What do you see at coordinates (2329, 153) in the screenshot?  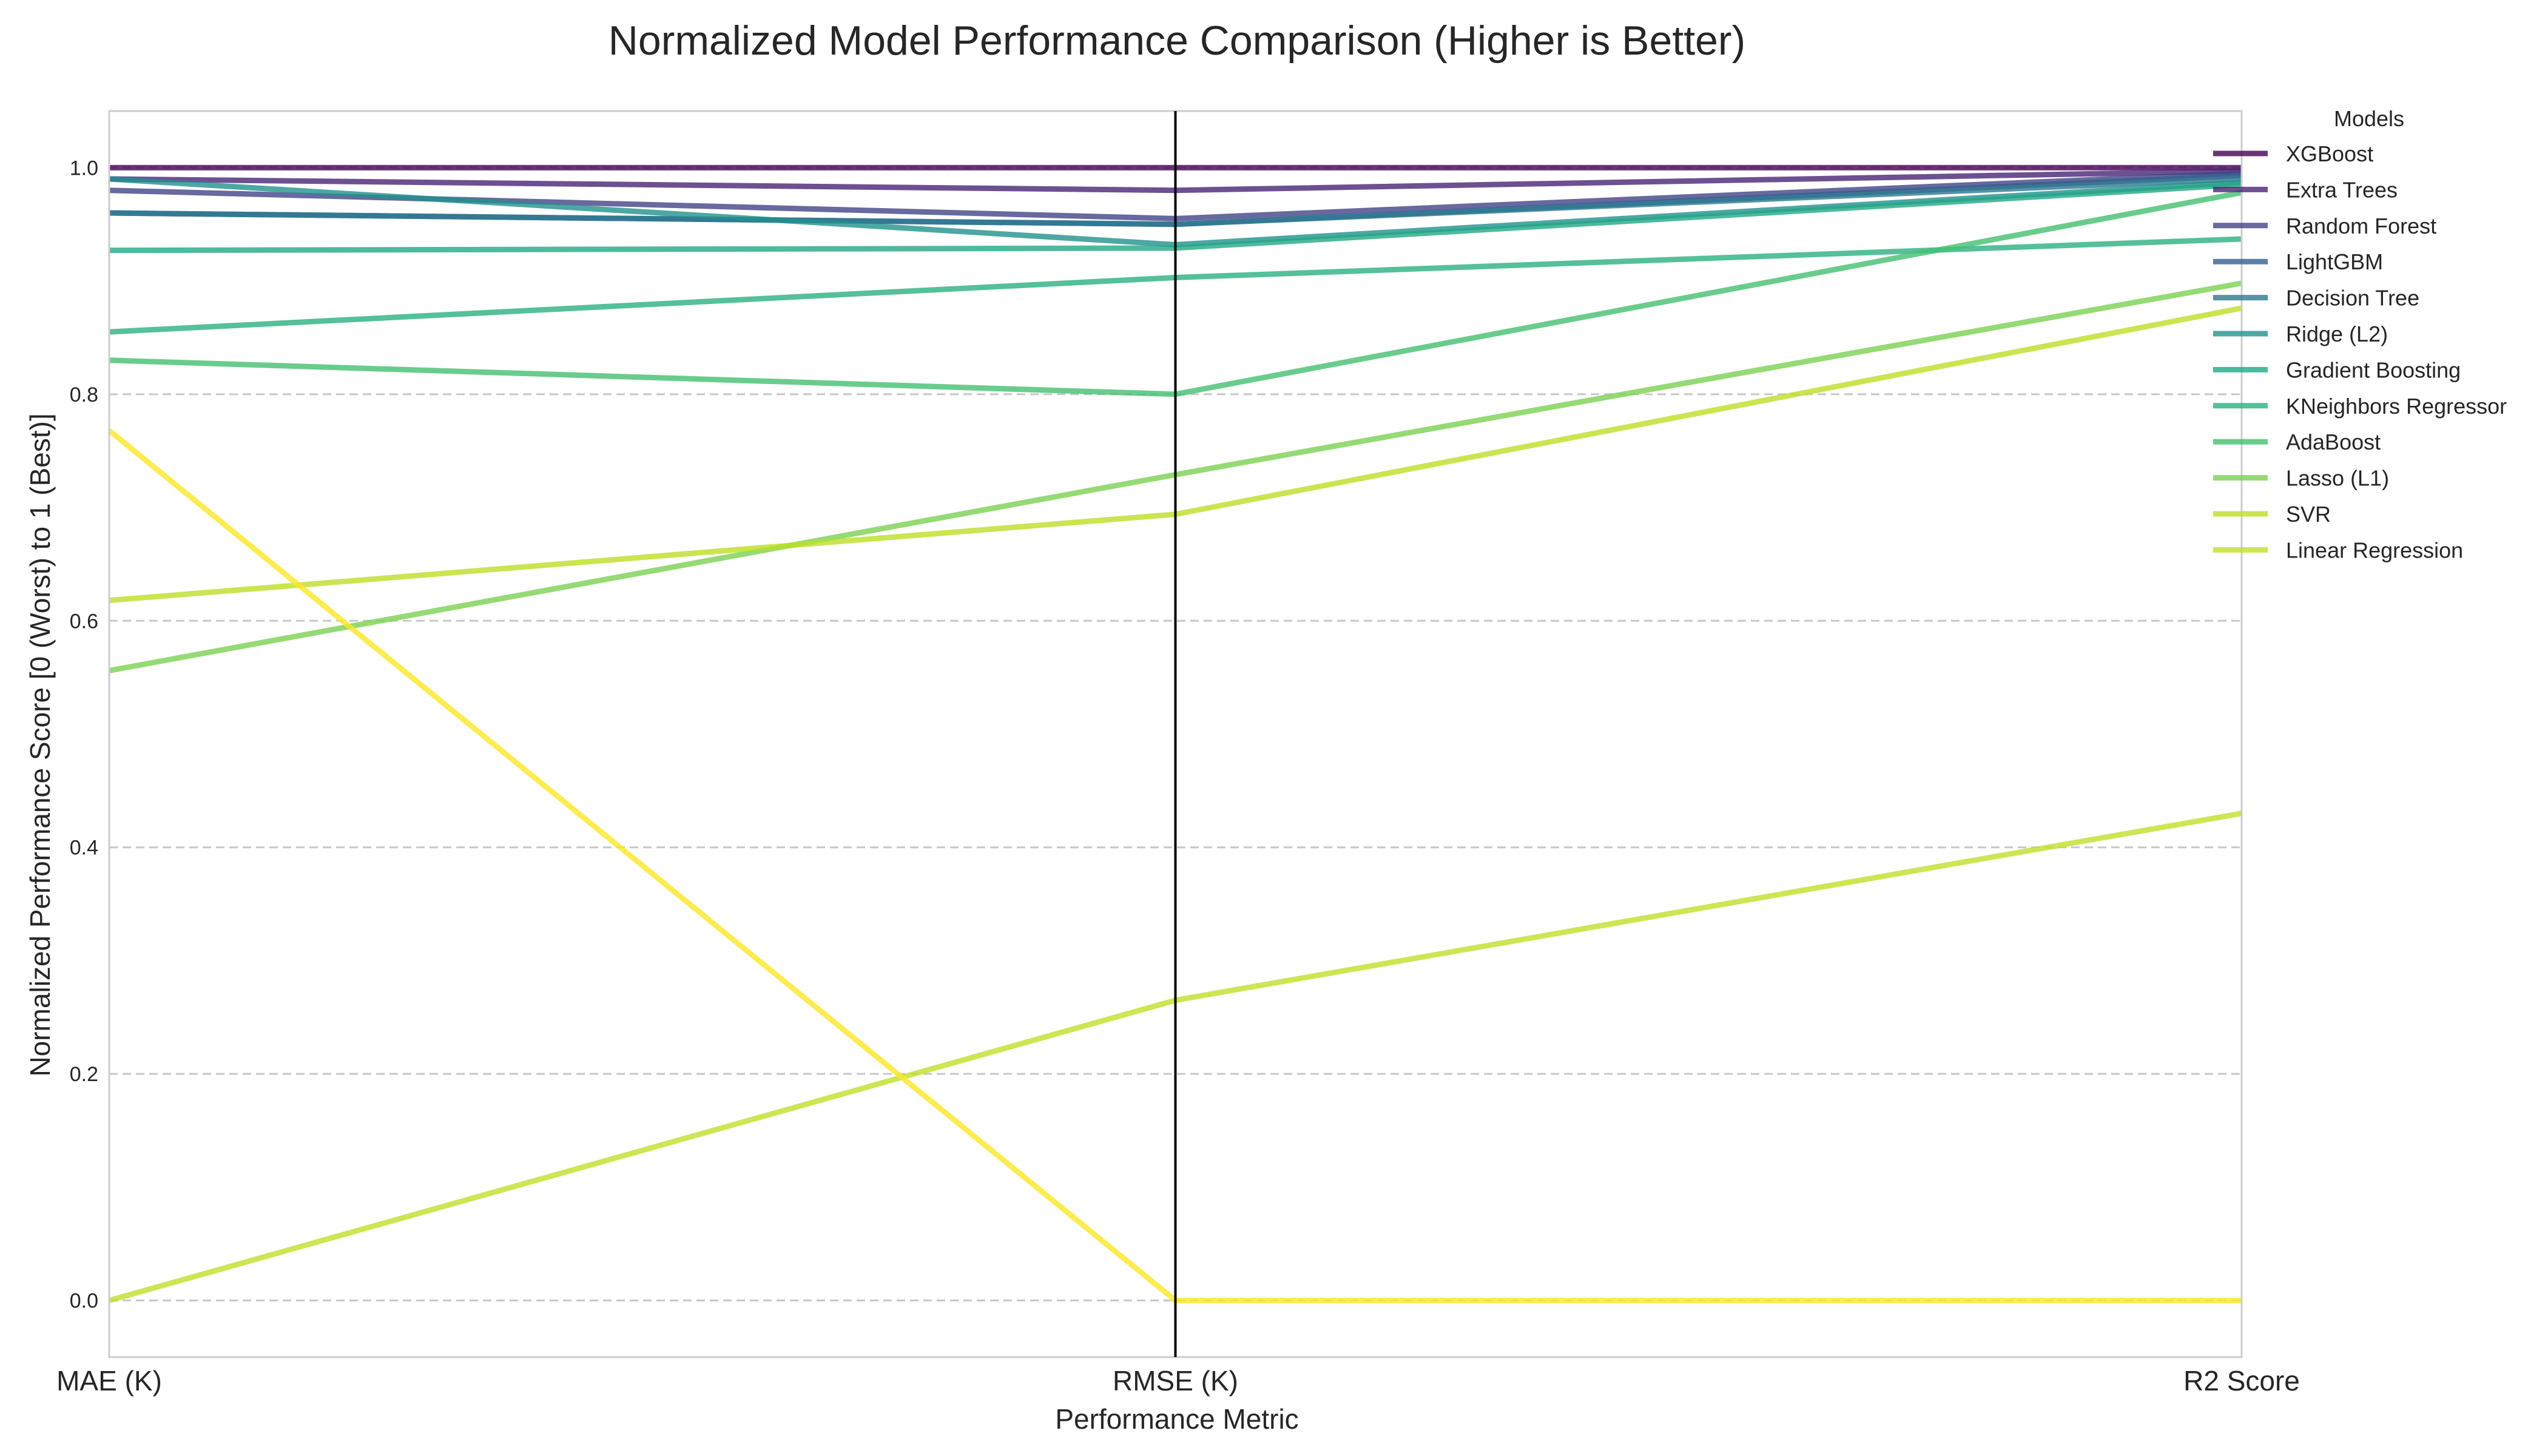 I see `legend-label: XGBoost` at bounding box center [2329, 153].